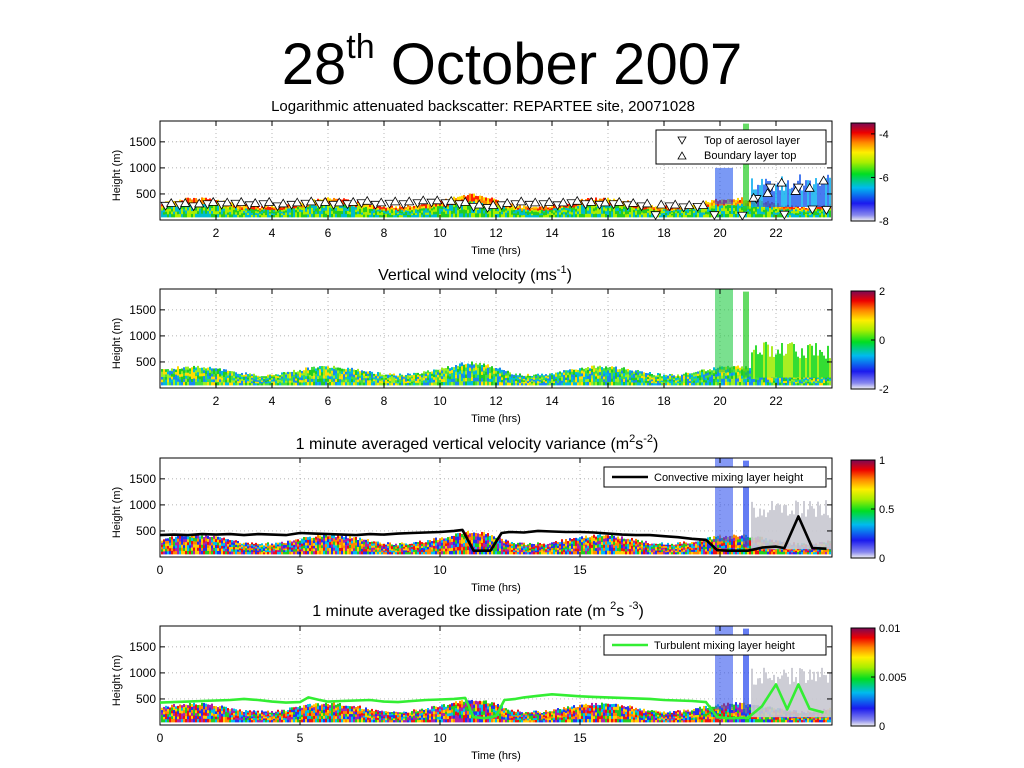 The height and width of the screenshot is (768, 1024). Describe the element at coordinates (884, 390) in the screenshot. I see `colorbar-tick-label: -2` at that location.